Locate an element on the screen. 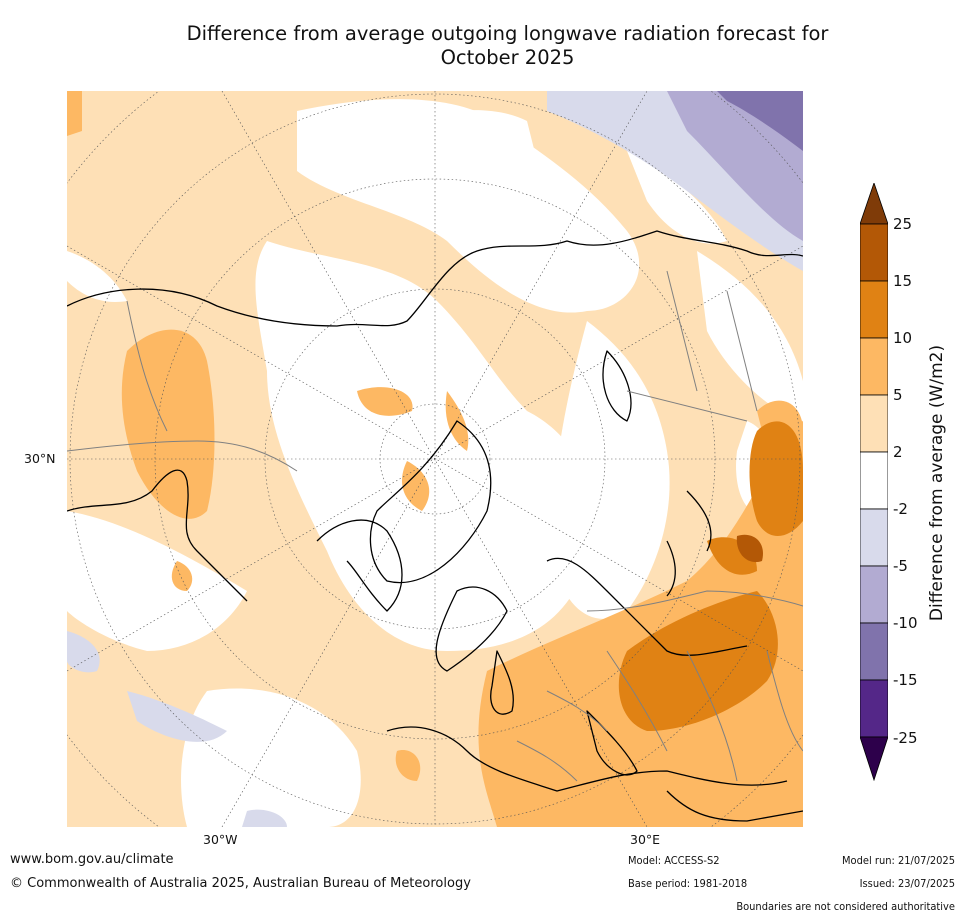 The image size is (965, 919). footer-issued: Issued: 23/07/2025 is located at coordinates (907, 883).